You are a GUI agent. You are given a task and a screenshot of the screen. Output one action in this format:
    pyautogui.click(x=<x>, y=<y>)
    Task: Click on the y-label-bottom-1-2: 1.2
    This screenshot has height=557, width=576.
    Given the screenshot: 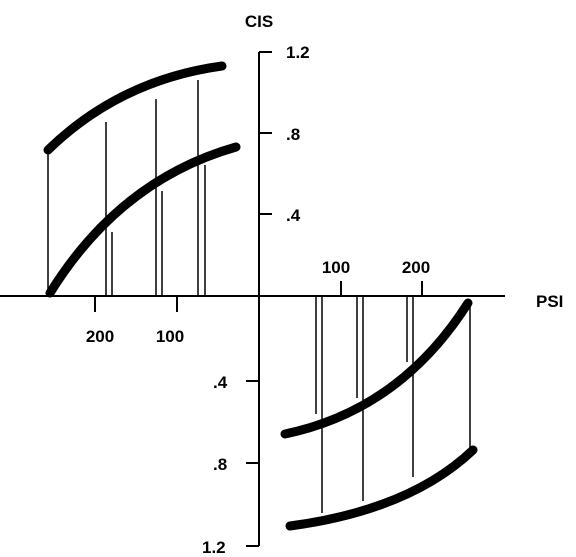 What is the action you would take?
    pyautogui.click(x=214, y=547)
    